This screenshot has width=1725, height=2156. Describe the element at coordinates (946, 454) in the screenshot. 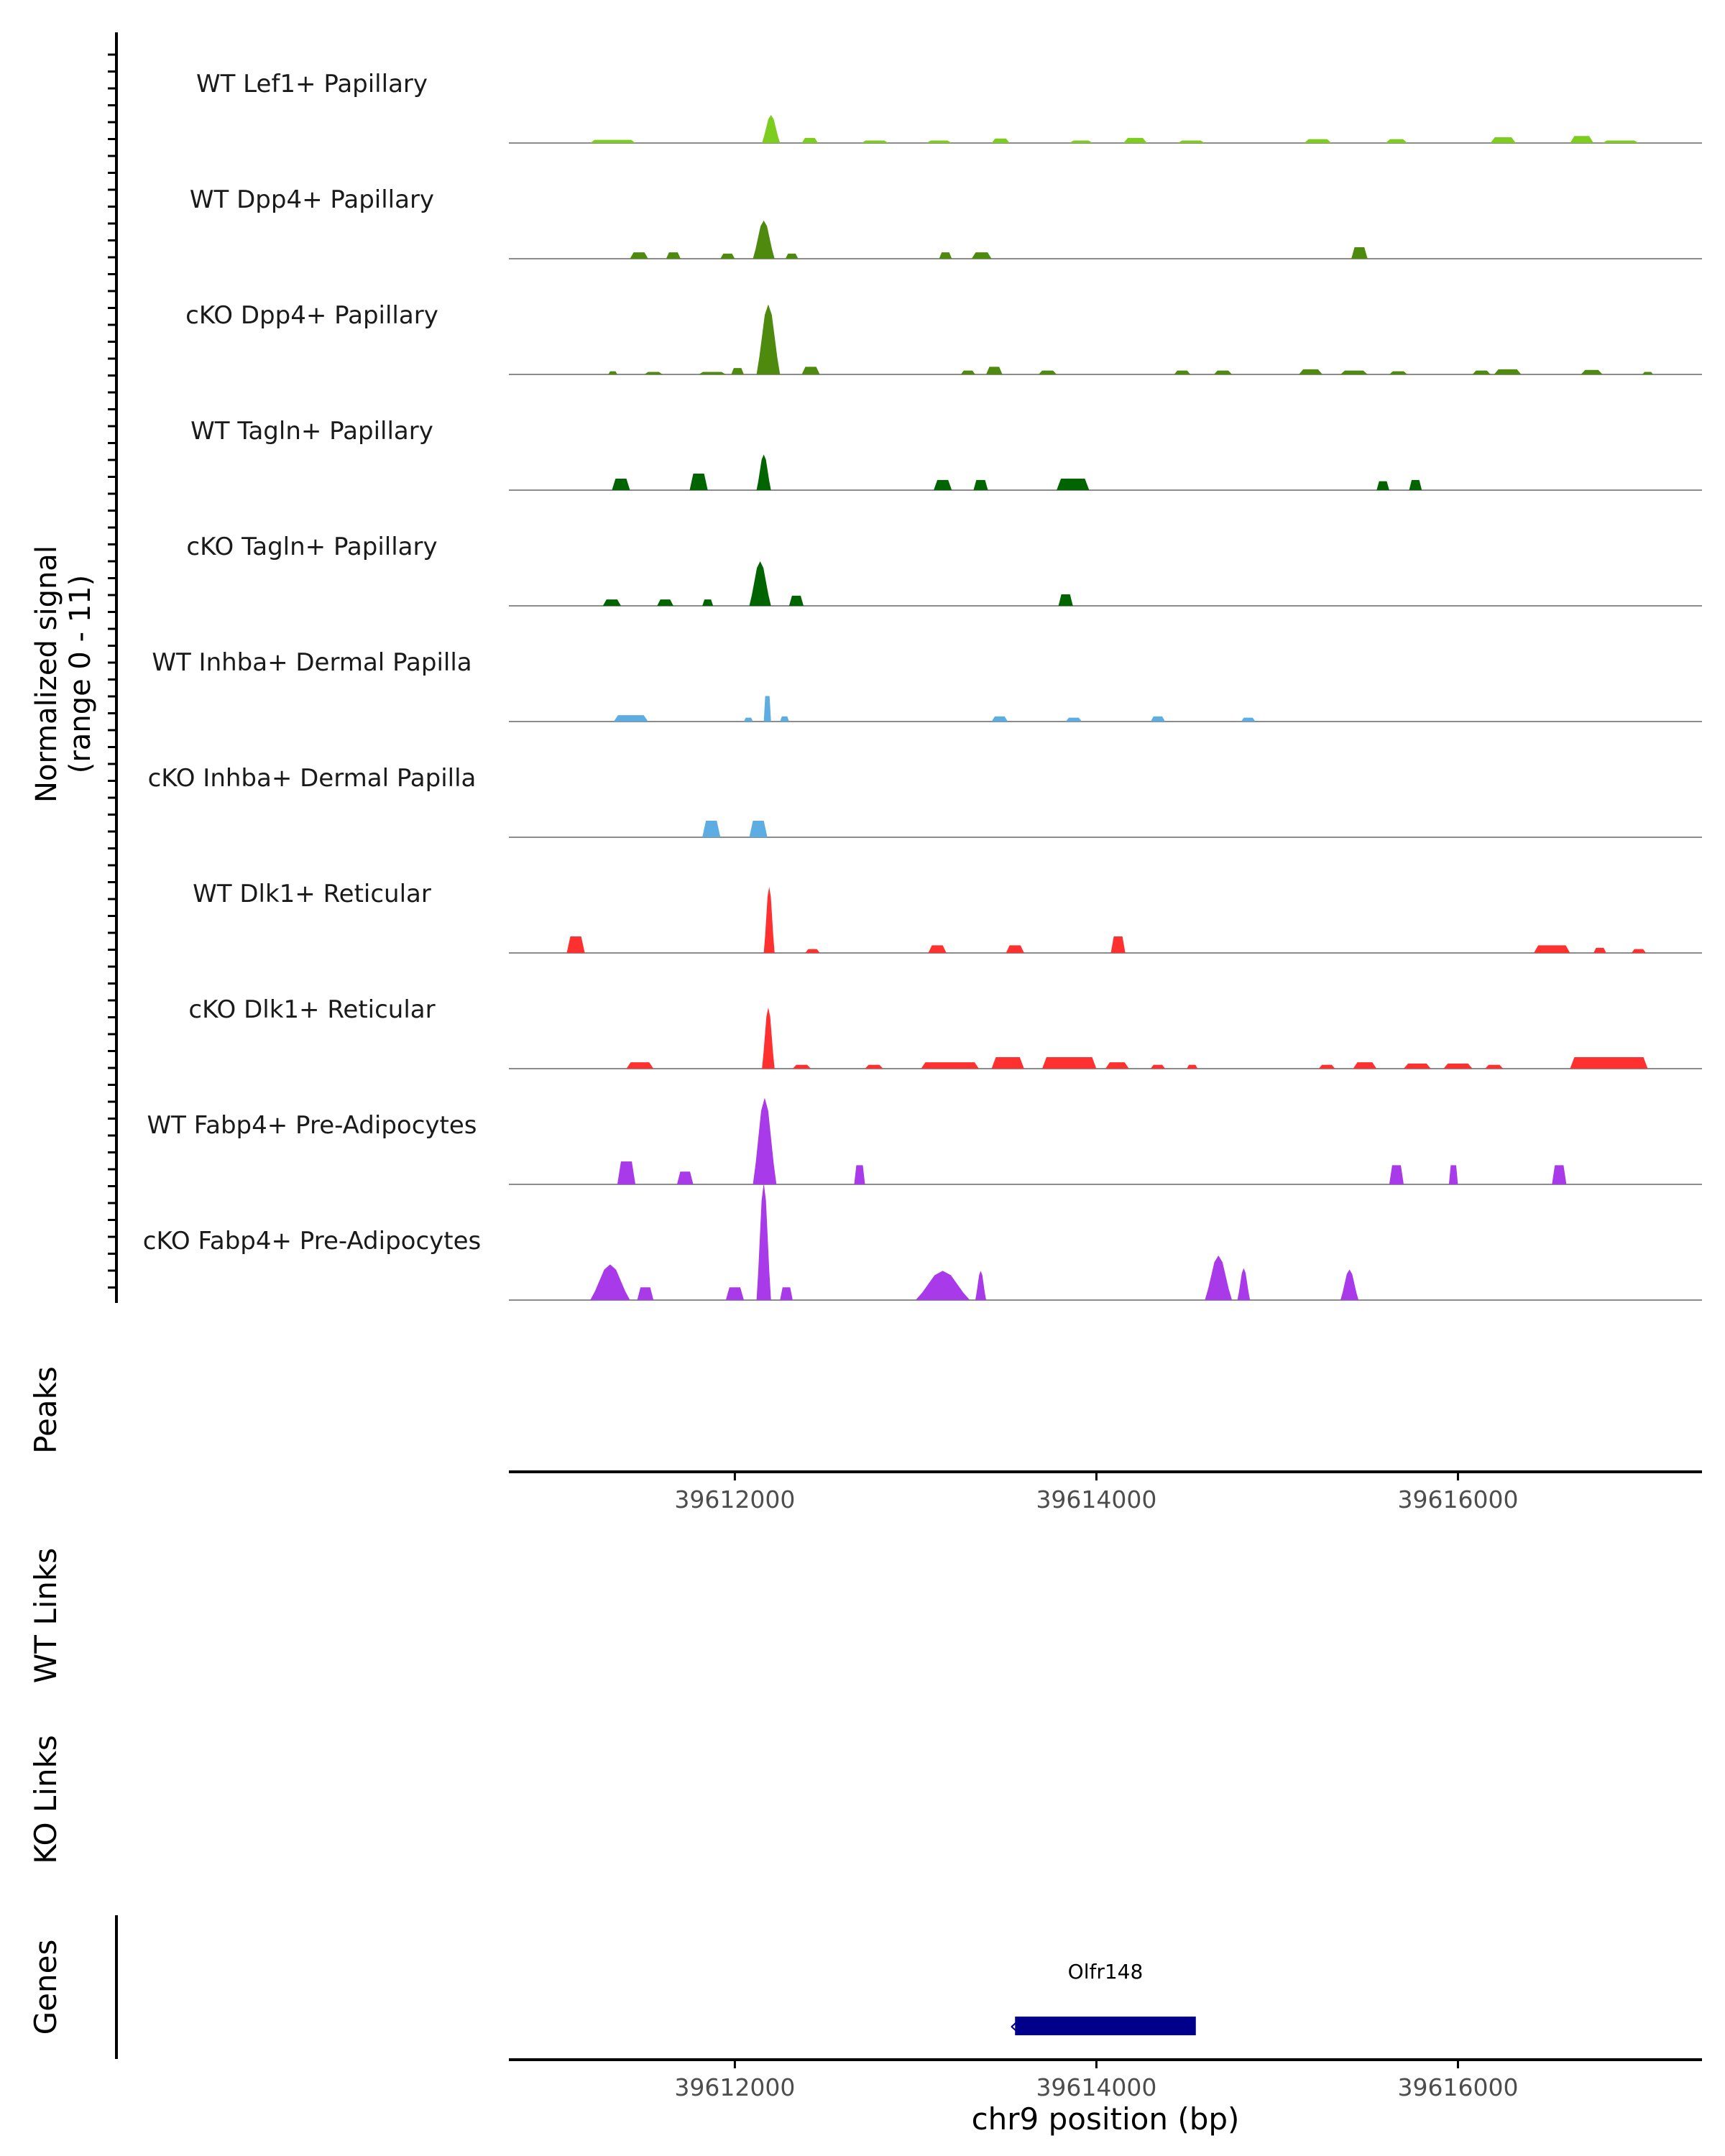

I see `track-3: WT Tagln+ Papillary` at that location.